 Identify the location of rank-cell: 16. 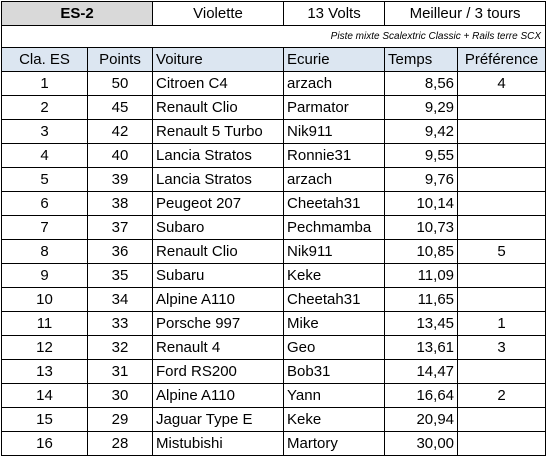
(44, 443).